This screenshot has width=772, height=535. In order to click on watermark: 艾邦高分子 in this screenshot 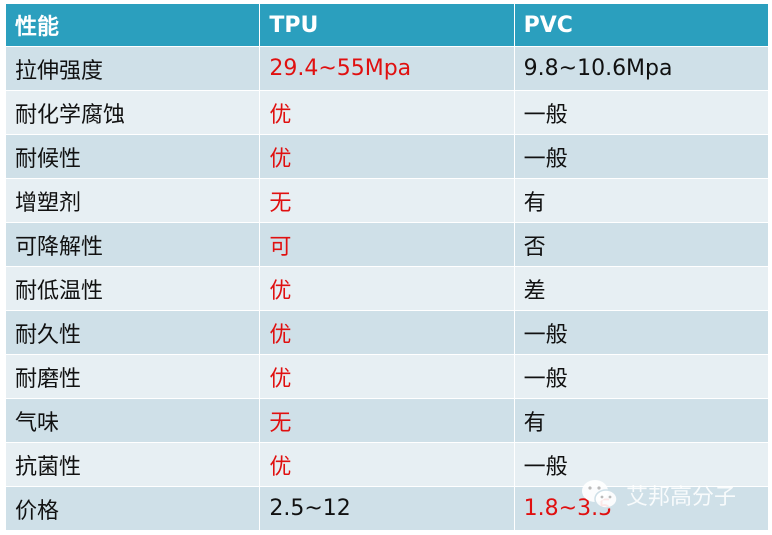, I will do `click(658, 495)`.